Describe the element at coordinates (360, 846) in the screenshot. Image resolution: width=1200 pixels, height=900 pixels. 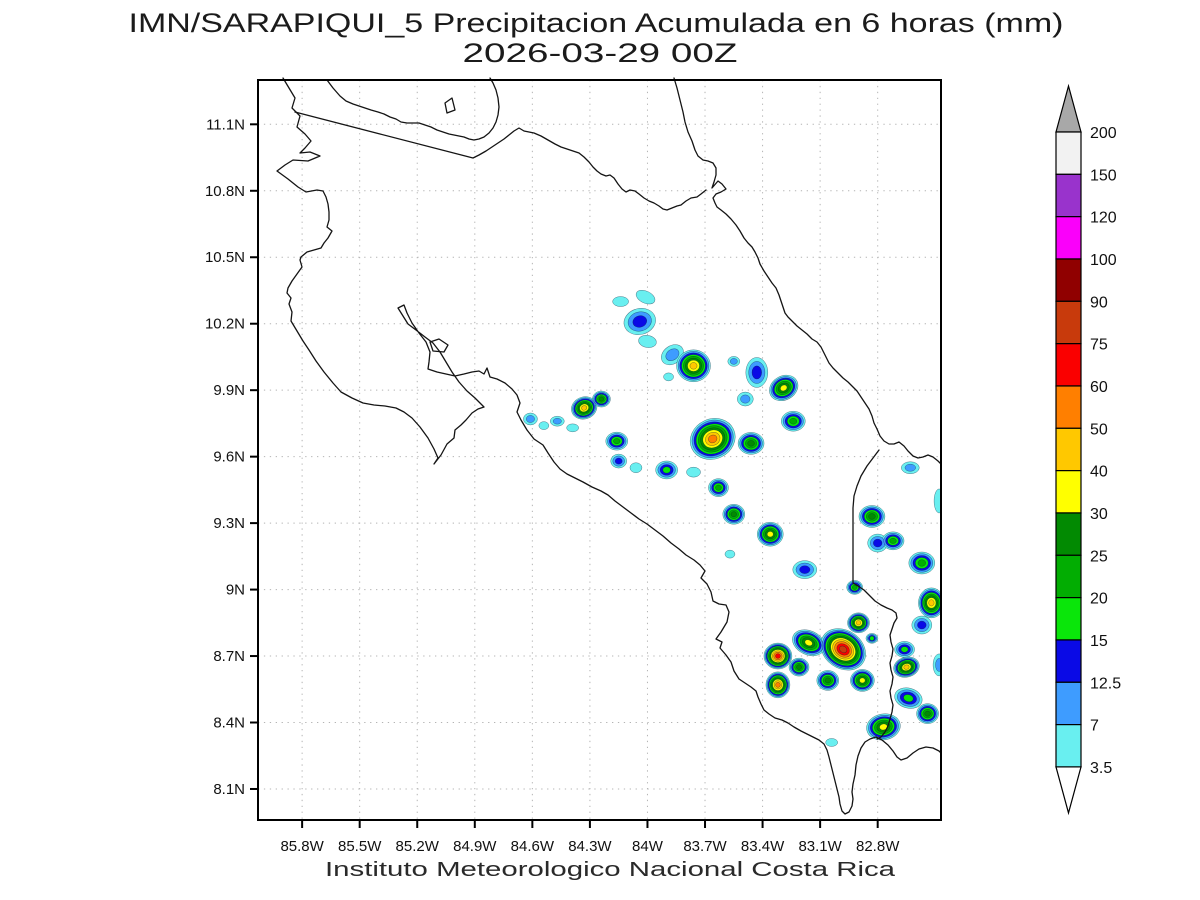
I see `x-tick-label: 85.5W` at that location.